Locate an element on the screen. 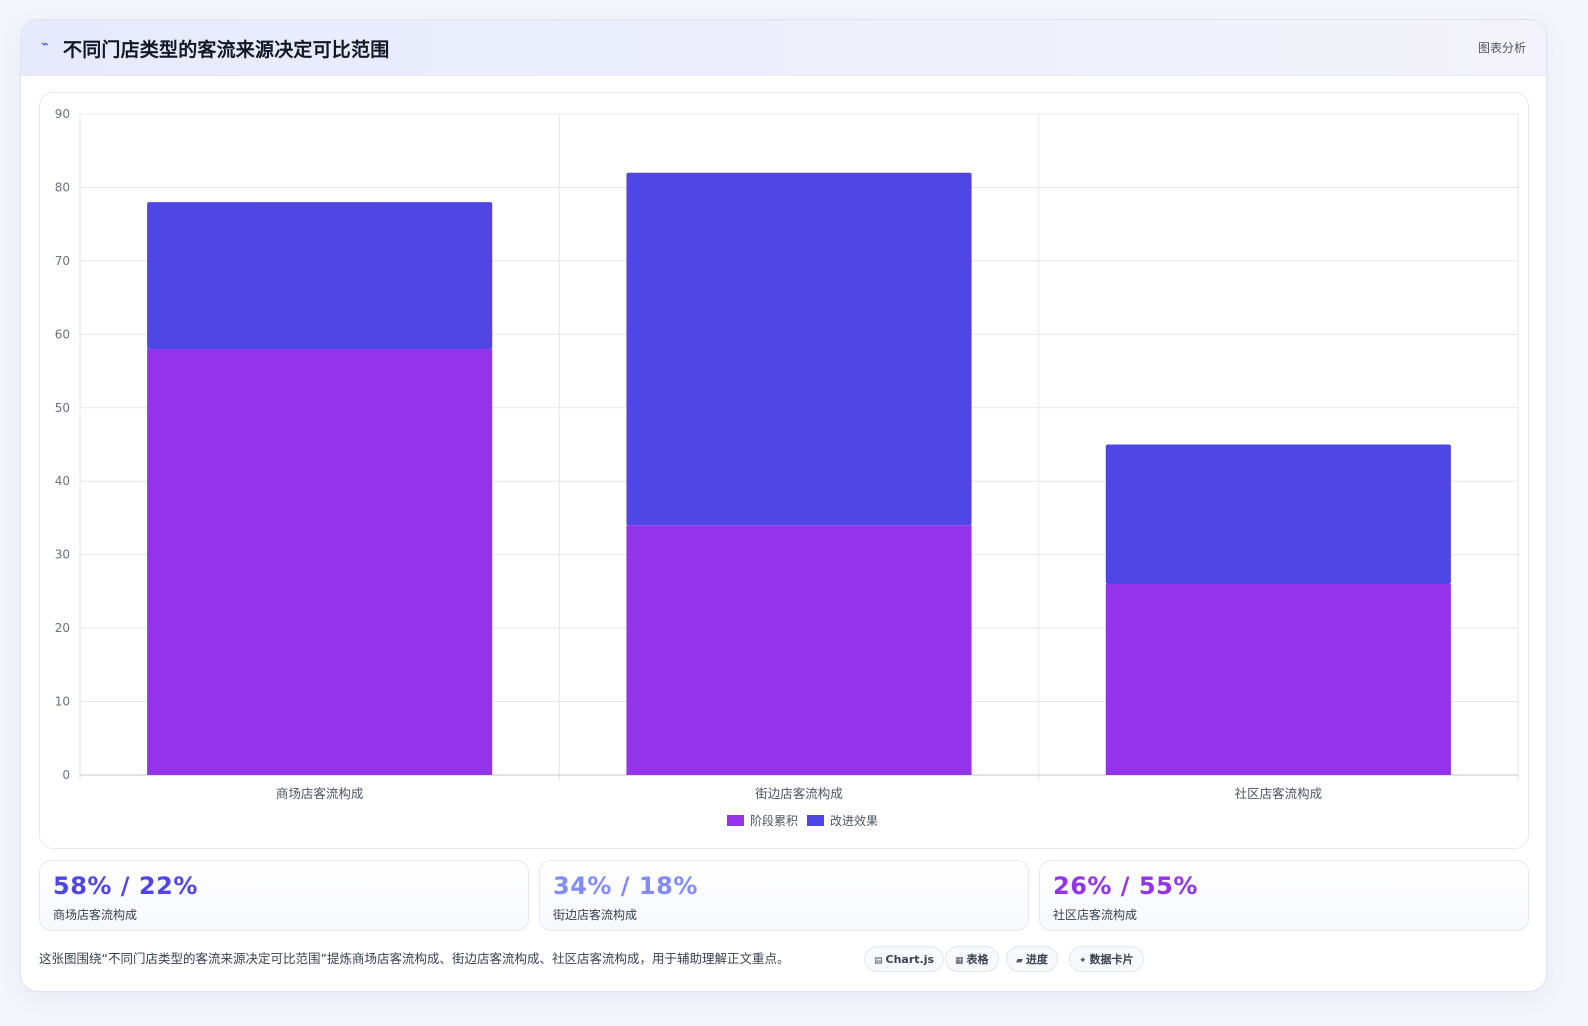 The width and height of the screenshot is (1588, 1026). stat-label: 社区店客流构成 is located at coordinates (1095, 915).